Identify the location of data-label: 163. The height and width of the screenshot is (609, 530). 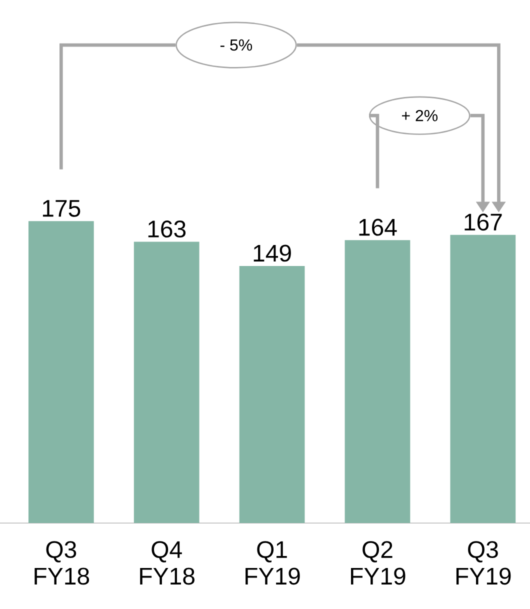
(167, 229).